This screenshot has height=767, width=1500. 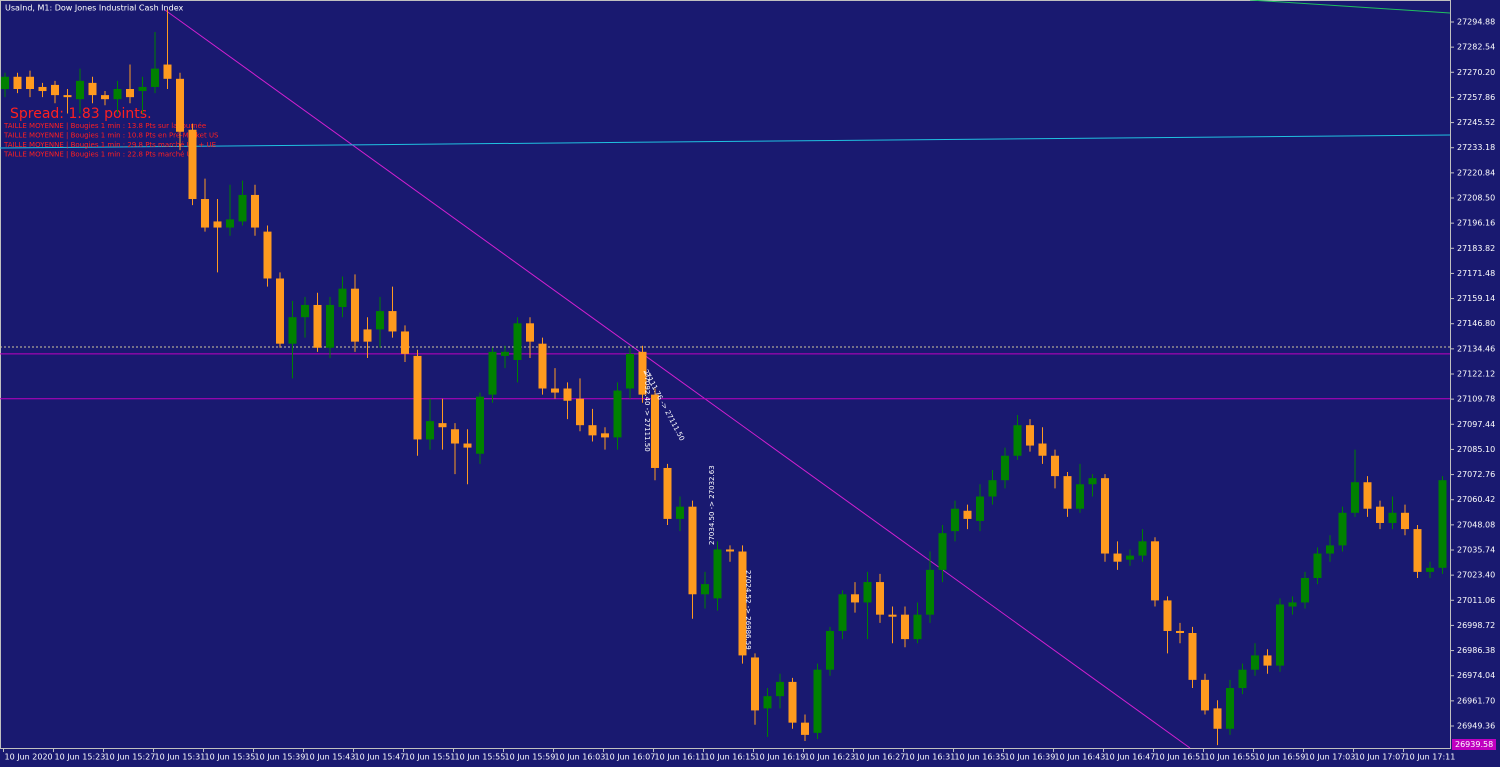 What do you see at coordinates (1476, 600) in the screenshot?
I see `y-tick-label: 27011.06` at bounding box center [1476, 600].